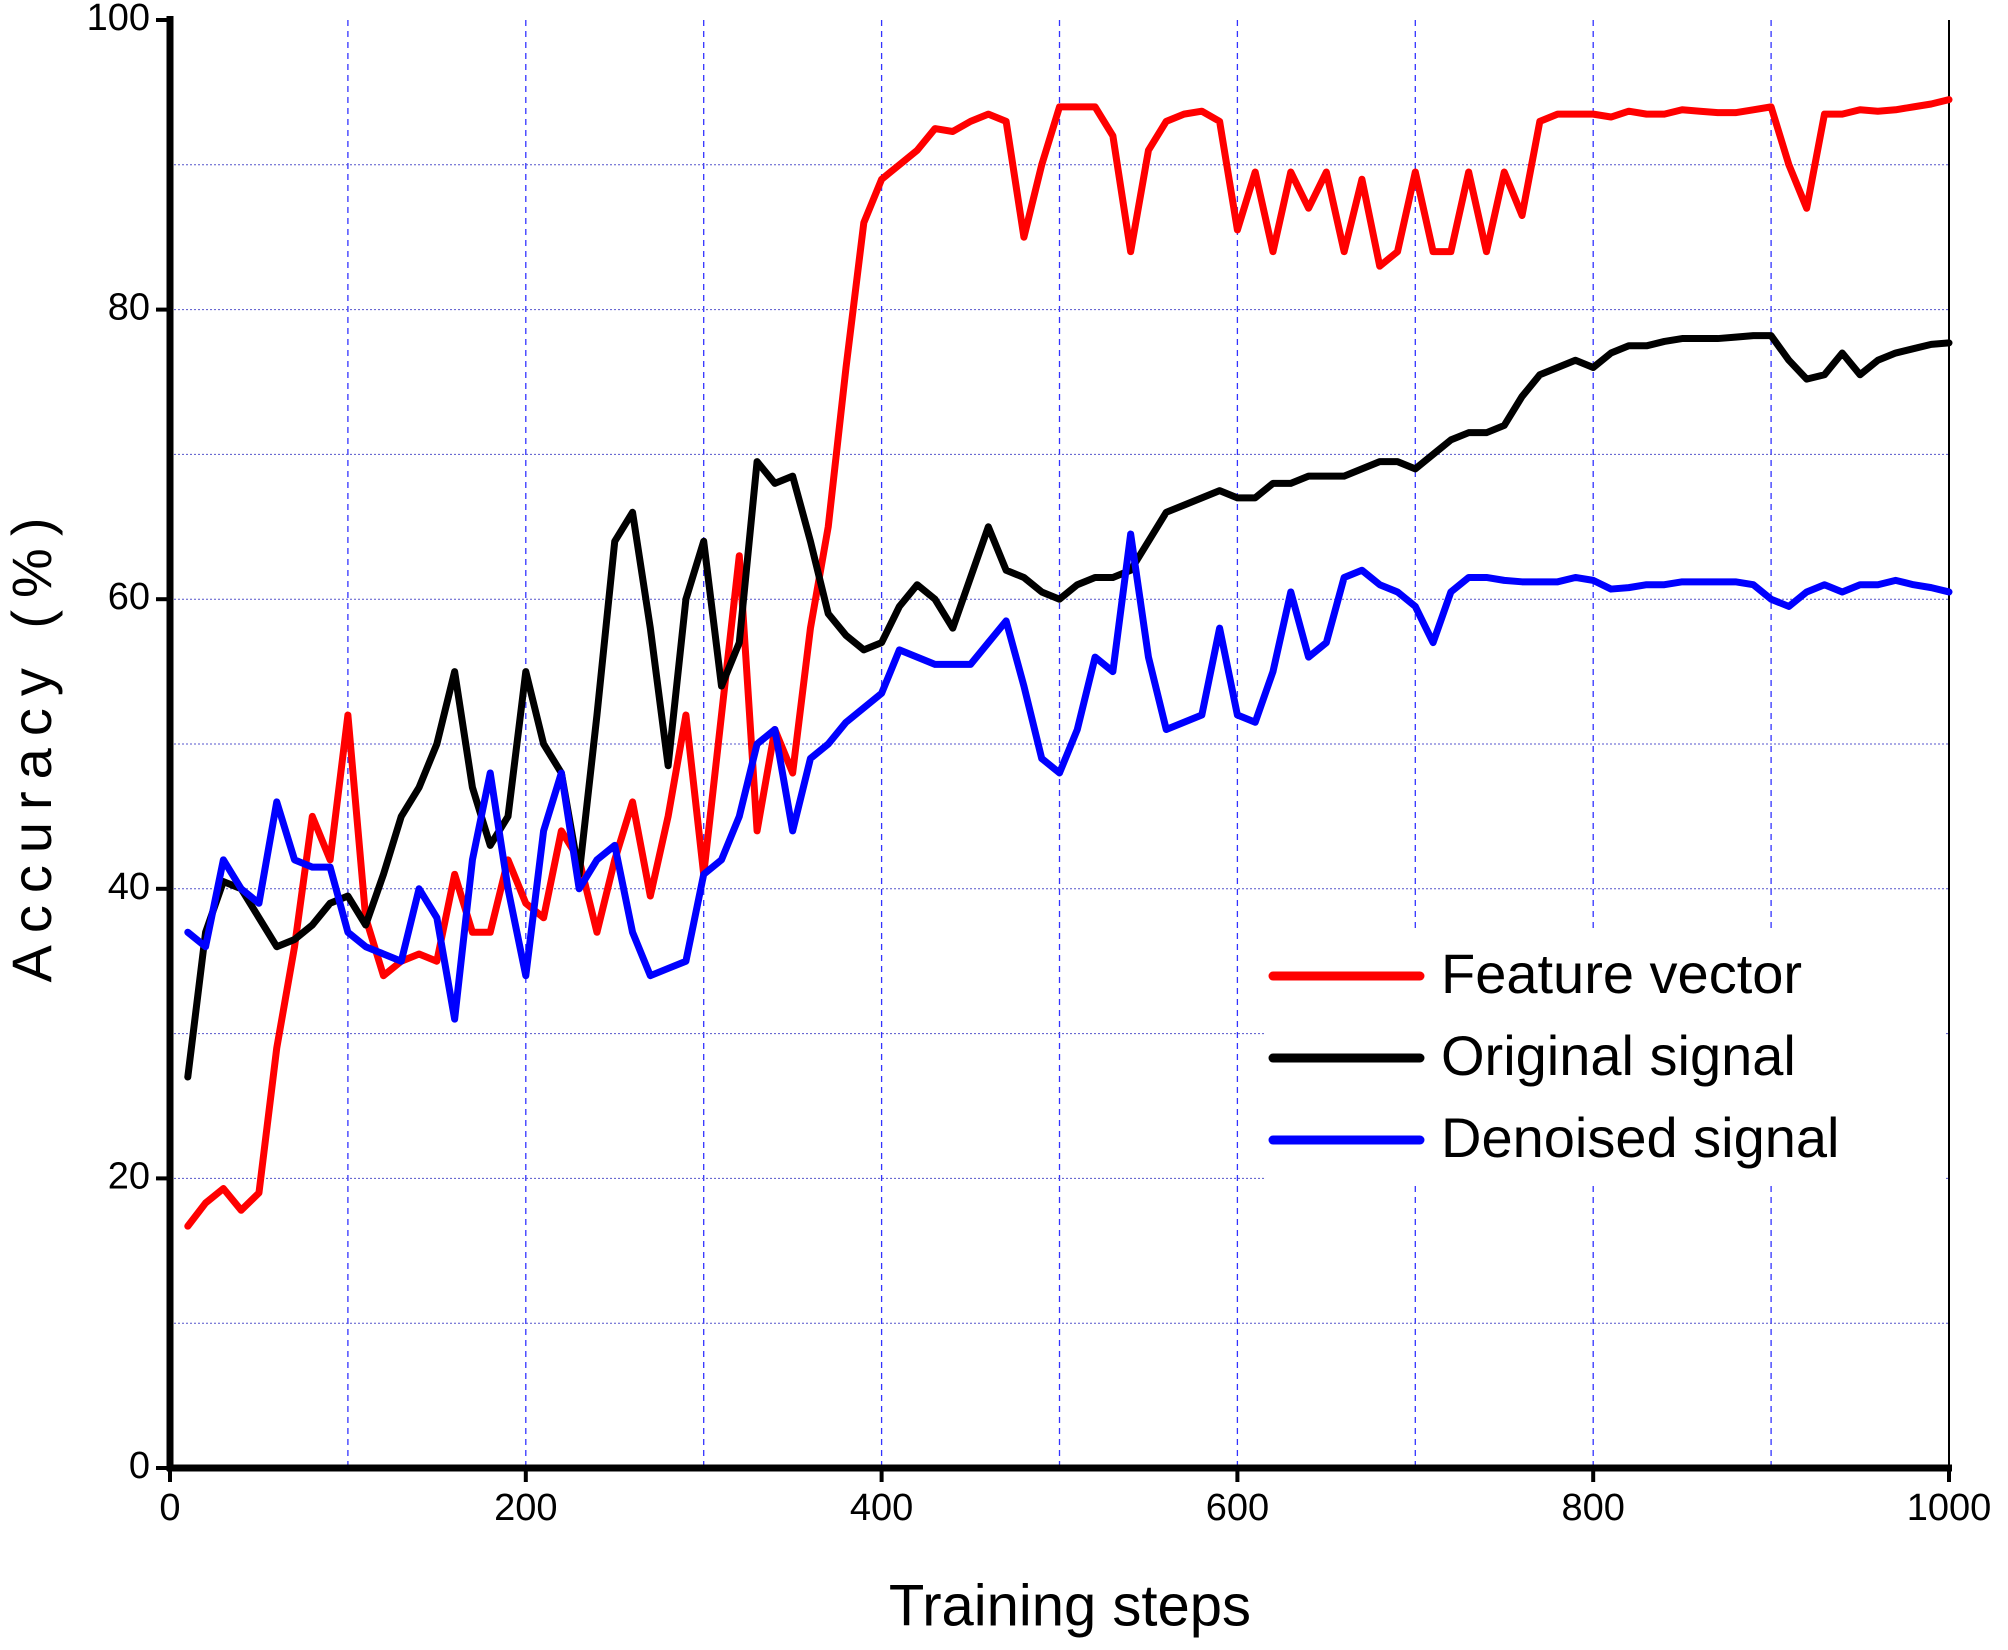  I want to click on y-tick-label: 100, so click(118, 19).